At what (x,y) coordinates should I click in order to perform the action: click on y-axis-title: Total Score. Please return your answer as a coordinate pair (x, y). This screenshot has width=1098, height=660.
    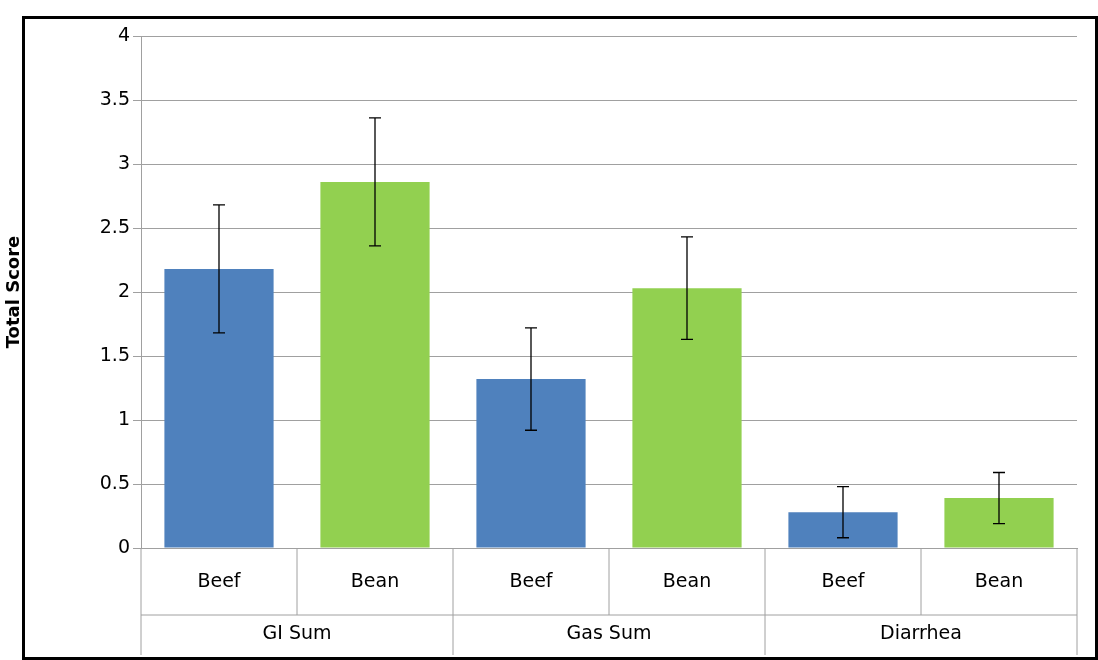
    Looking at the image, I should click on (13, 292).